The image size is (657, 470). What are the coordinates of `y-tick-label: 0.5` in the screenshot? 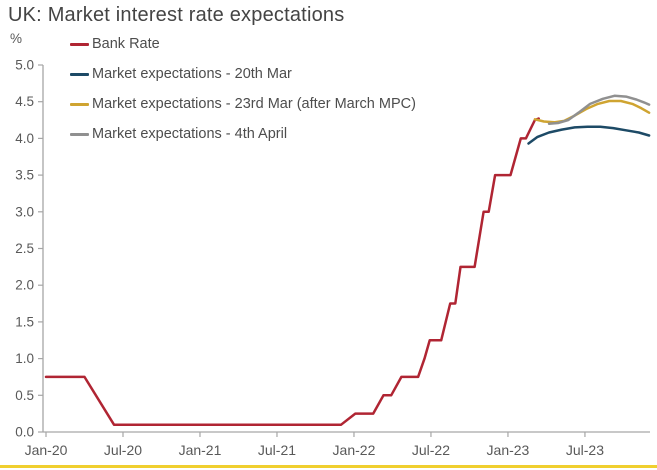 It's located at (24, 395).